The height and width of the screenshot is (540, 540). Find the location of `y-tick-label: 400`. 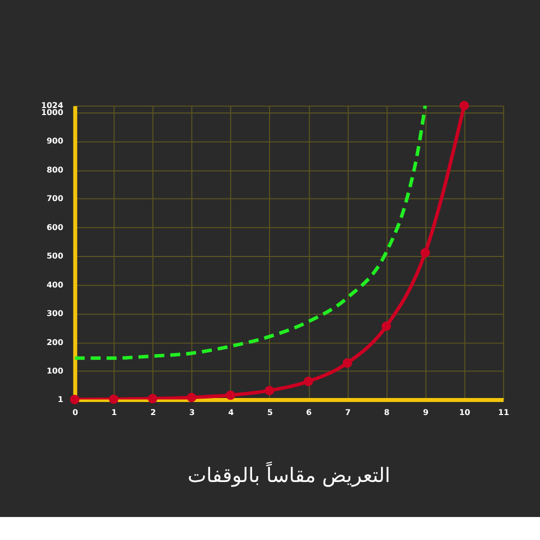

y-tick-label: 400 is located at coordinates (55, 285).